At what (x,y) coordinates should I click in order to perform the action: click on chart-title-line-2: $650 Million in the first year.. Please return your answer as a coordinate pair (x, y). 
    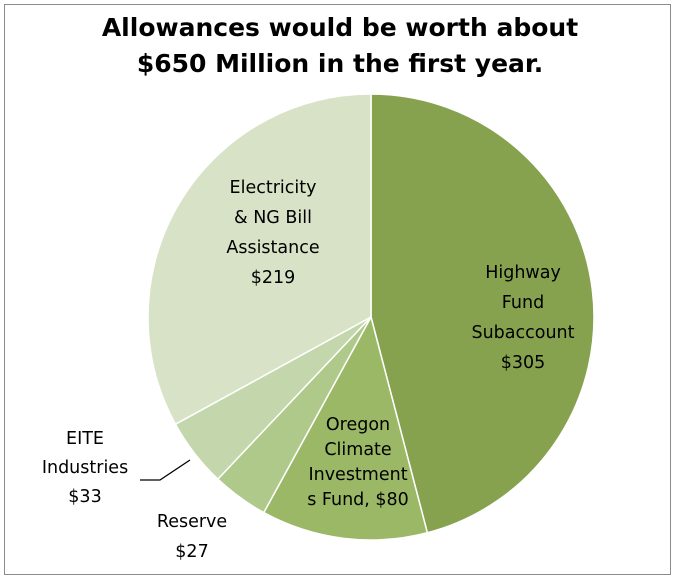
    Looking at the image, I should click on (340, 63).